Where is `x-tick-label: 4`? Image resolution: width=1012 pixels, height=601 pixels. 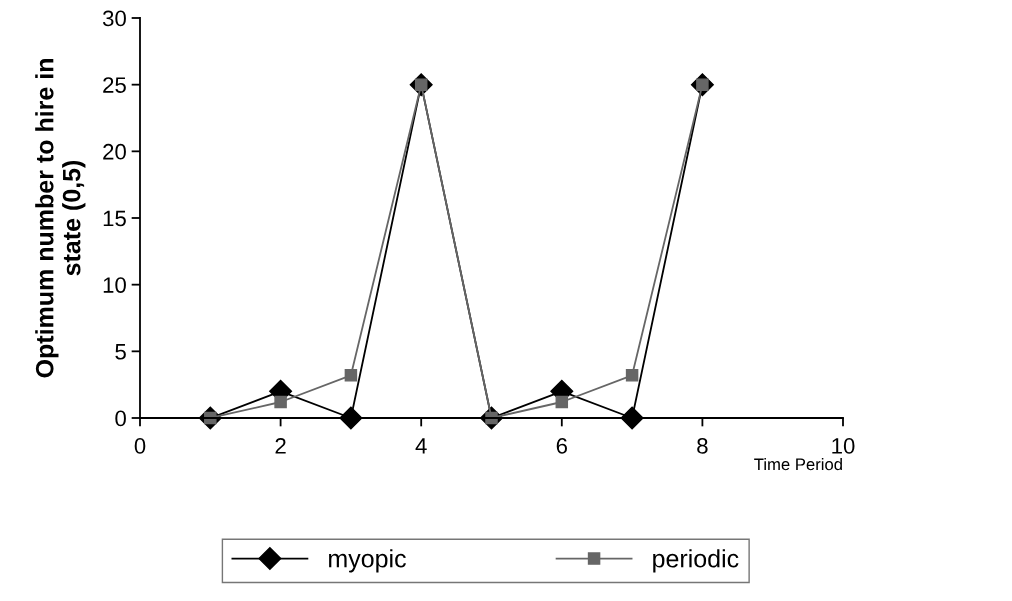
x-tick-label: 4 is located at coordinates (421, 446).